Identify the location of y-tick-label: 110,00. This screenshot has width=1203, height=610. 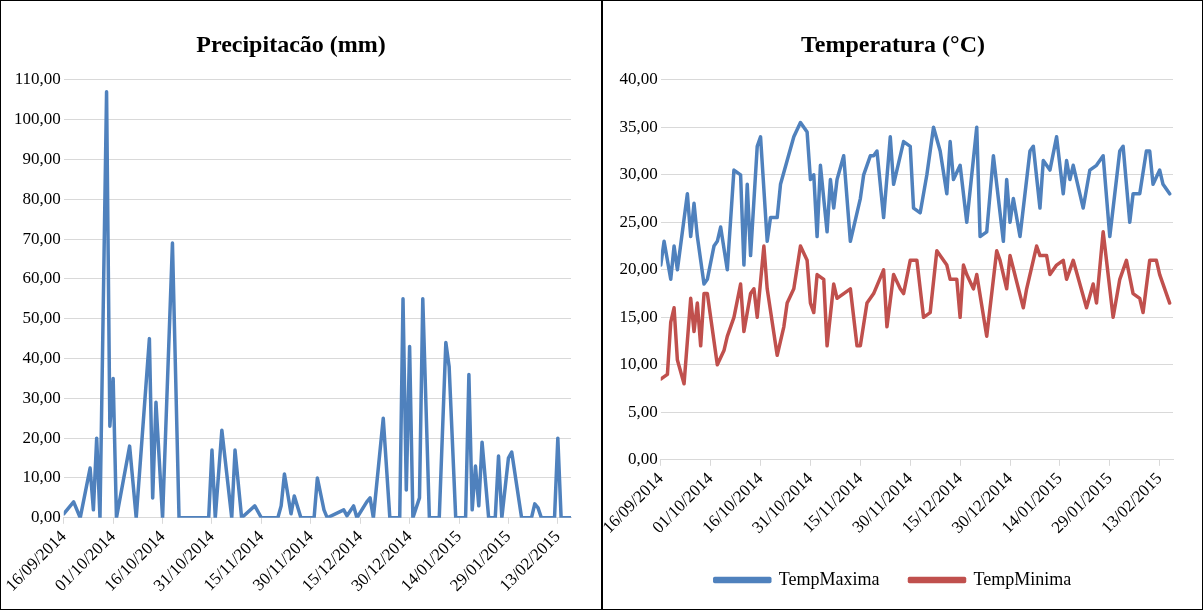
(37, 79).